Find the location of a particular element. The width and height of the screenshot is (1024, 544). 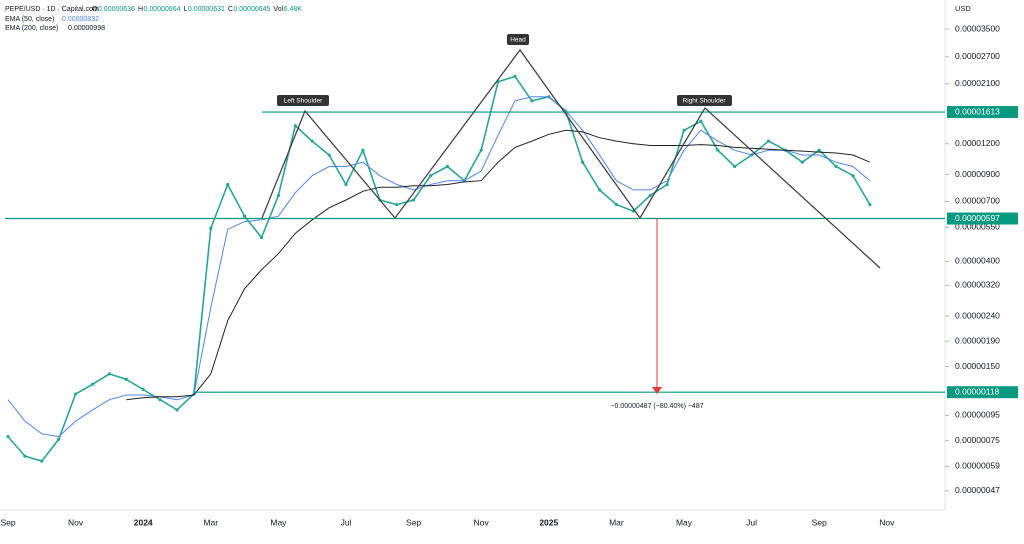

ohlcv-key: H is located at coordinates (140, 9).